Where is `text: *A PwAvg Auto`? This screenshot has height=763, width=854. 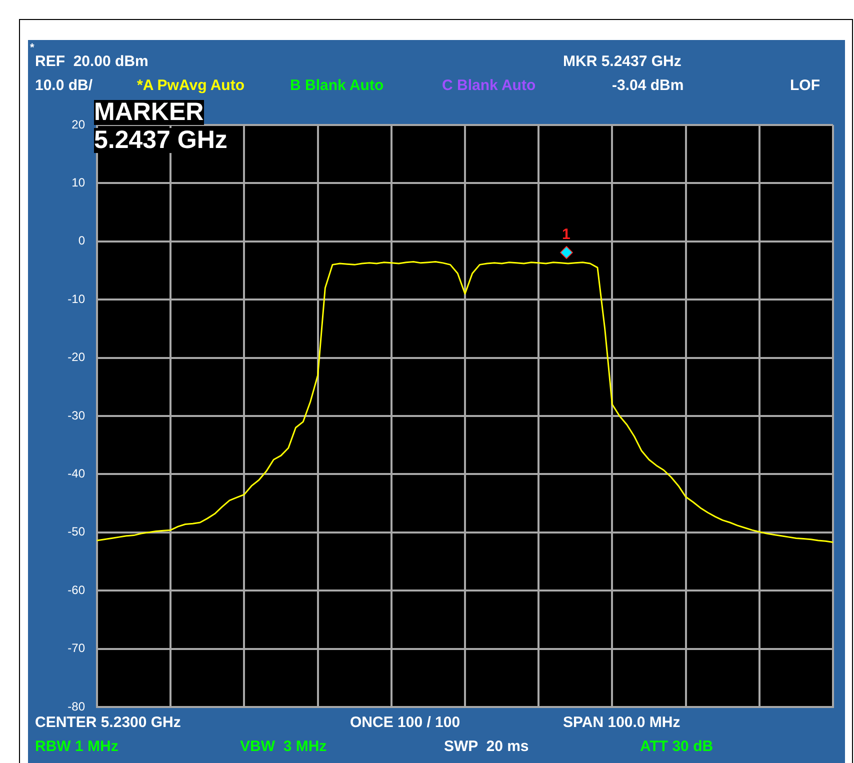
text: *A PwAvg Auto is located at coordinates (190, 85).